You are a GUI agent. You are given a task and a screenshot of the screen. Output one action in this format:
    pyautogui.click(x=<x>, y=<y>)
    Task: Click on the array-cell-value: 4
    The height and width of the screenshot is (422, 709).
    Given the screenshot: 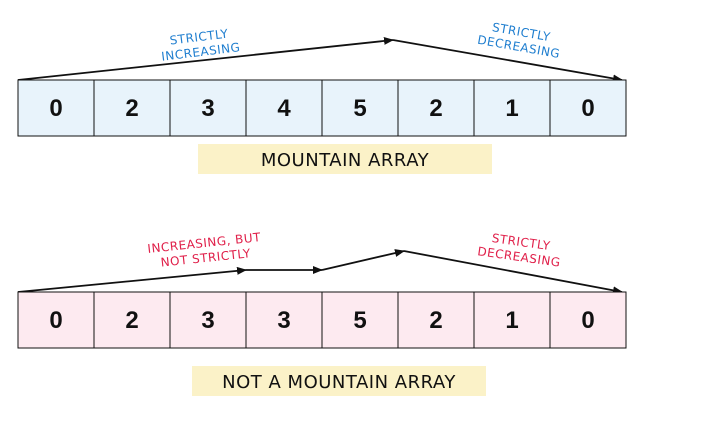 What is the action you would take?
    pyautogui.click(x=284, y=108)
    